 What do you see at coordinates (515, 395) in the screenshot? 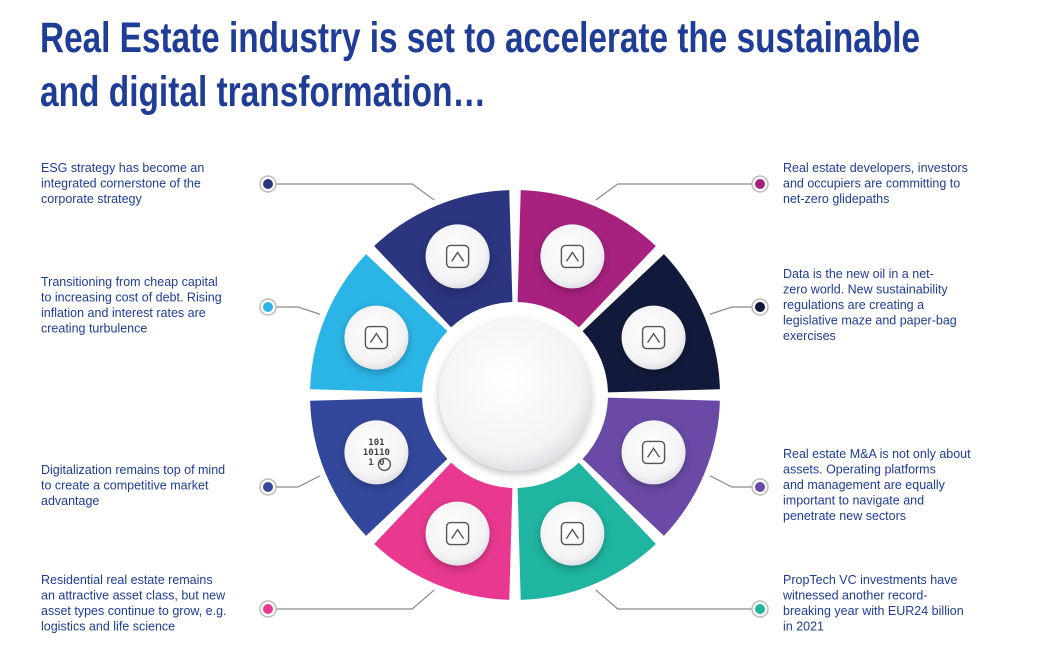
I see `center-circle` at bounding box center [515, 395].